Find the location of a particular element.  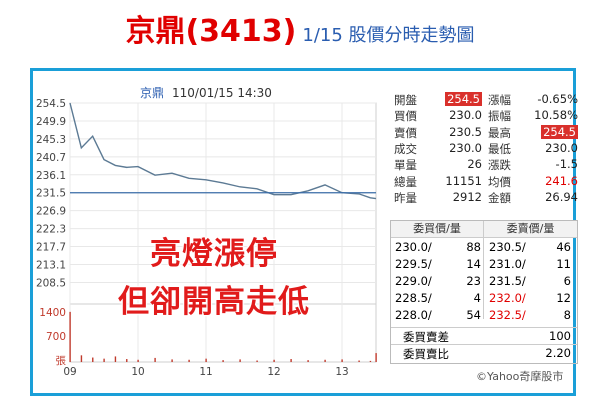

quote-left-value: 230.5 is located at coordinates (465, 131).